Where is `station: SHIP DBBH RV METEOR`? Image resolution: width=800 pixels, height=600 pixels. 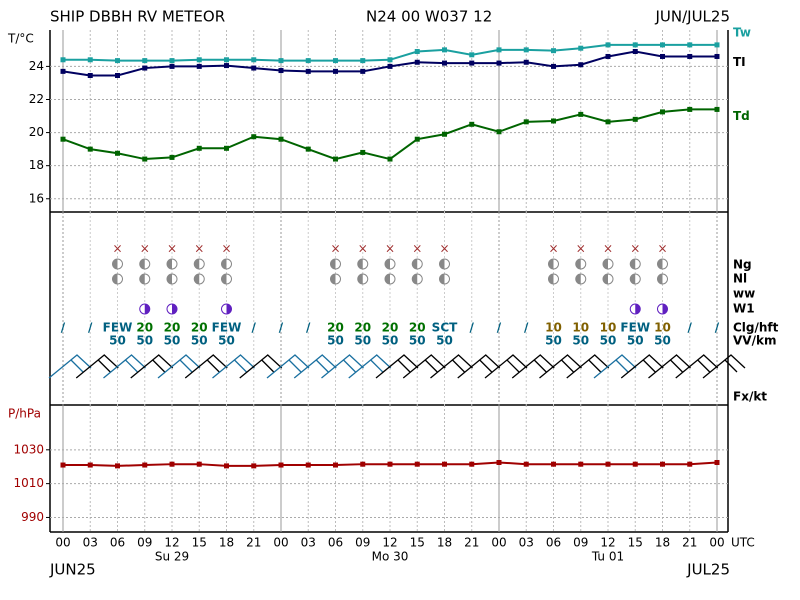 station: SHIP DBBH RV METEOR is located at coordinates (137, 17).